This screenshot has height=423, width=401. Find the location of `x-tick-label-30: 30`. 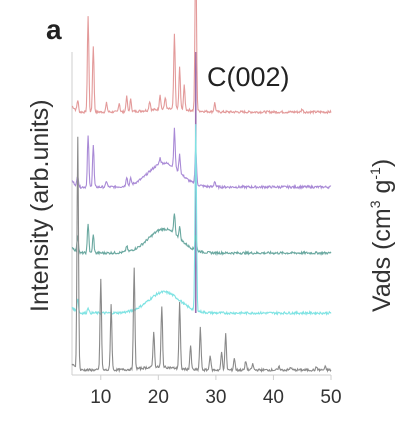

x-tick-label-30: 30 is located at coordinates (215, 397).